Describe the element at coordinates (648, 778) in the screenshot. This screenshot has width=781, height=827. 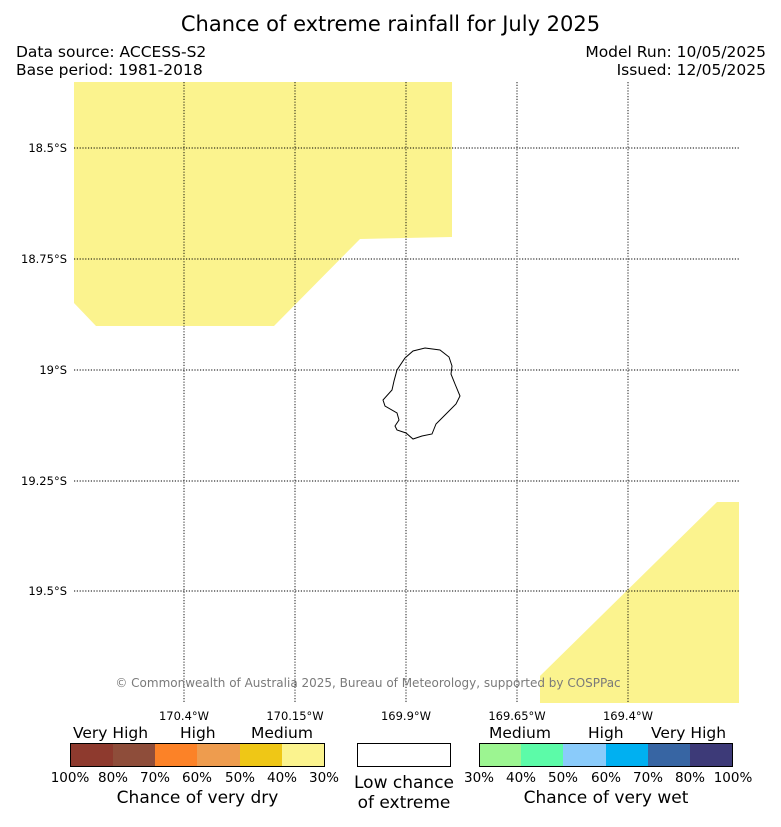
I see `wet-tick-70: 70%` at that location.